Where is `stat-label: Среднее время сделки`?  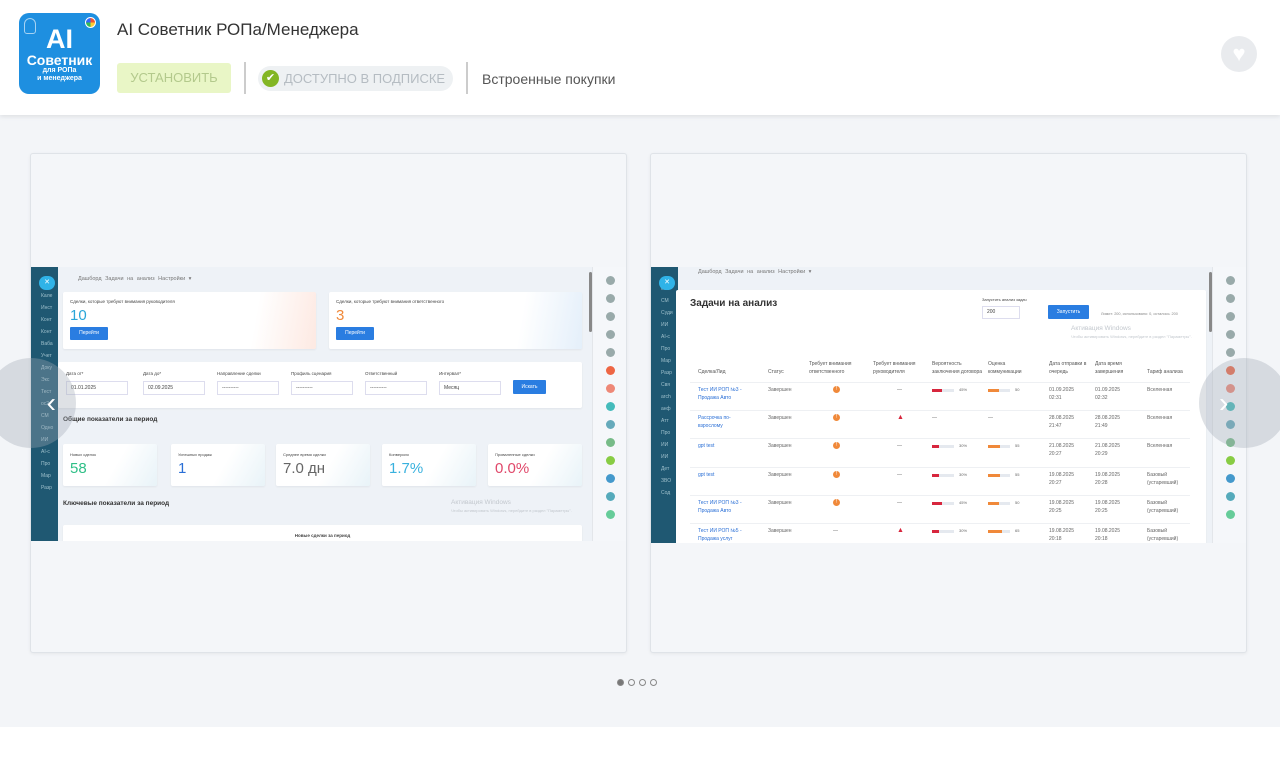
stat-label: Среднее время сделки is located at coordinates (304, 454).